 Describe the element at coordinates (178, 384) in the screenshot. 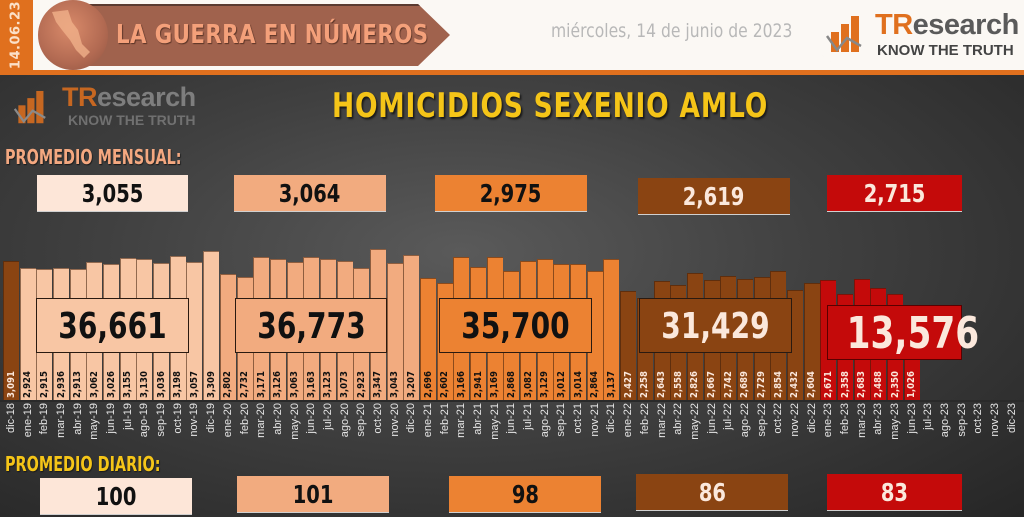

I see `bar-value-label: 3,198` at that location.